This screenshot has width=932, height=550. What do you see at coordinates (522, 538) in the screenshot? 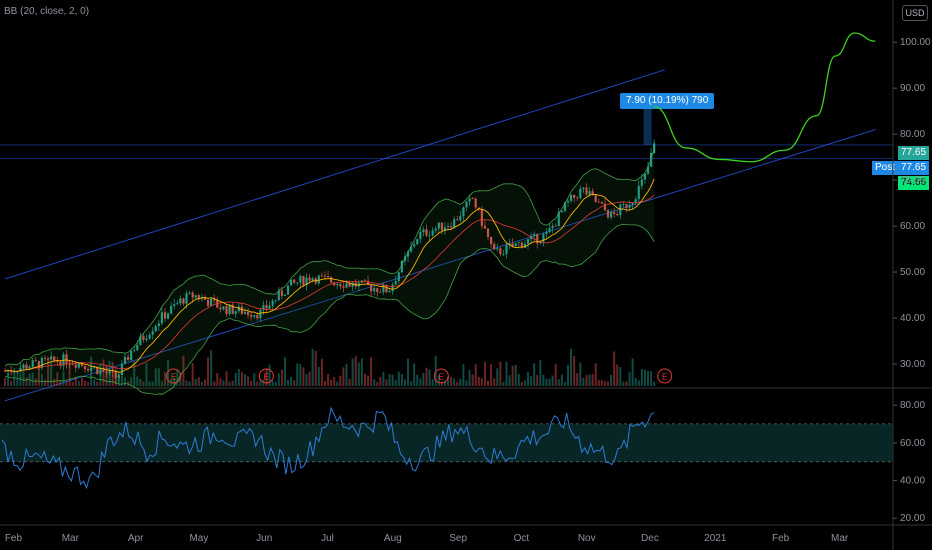
I see `time-tick-label: Oct` at bounding box center [522, 538].